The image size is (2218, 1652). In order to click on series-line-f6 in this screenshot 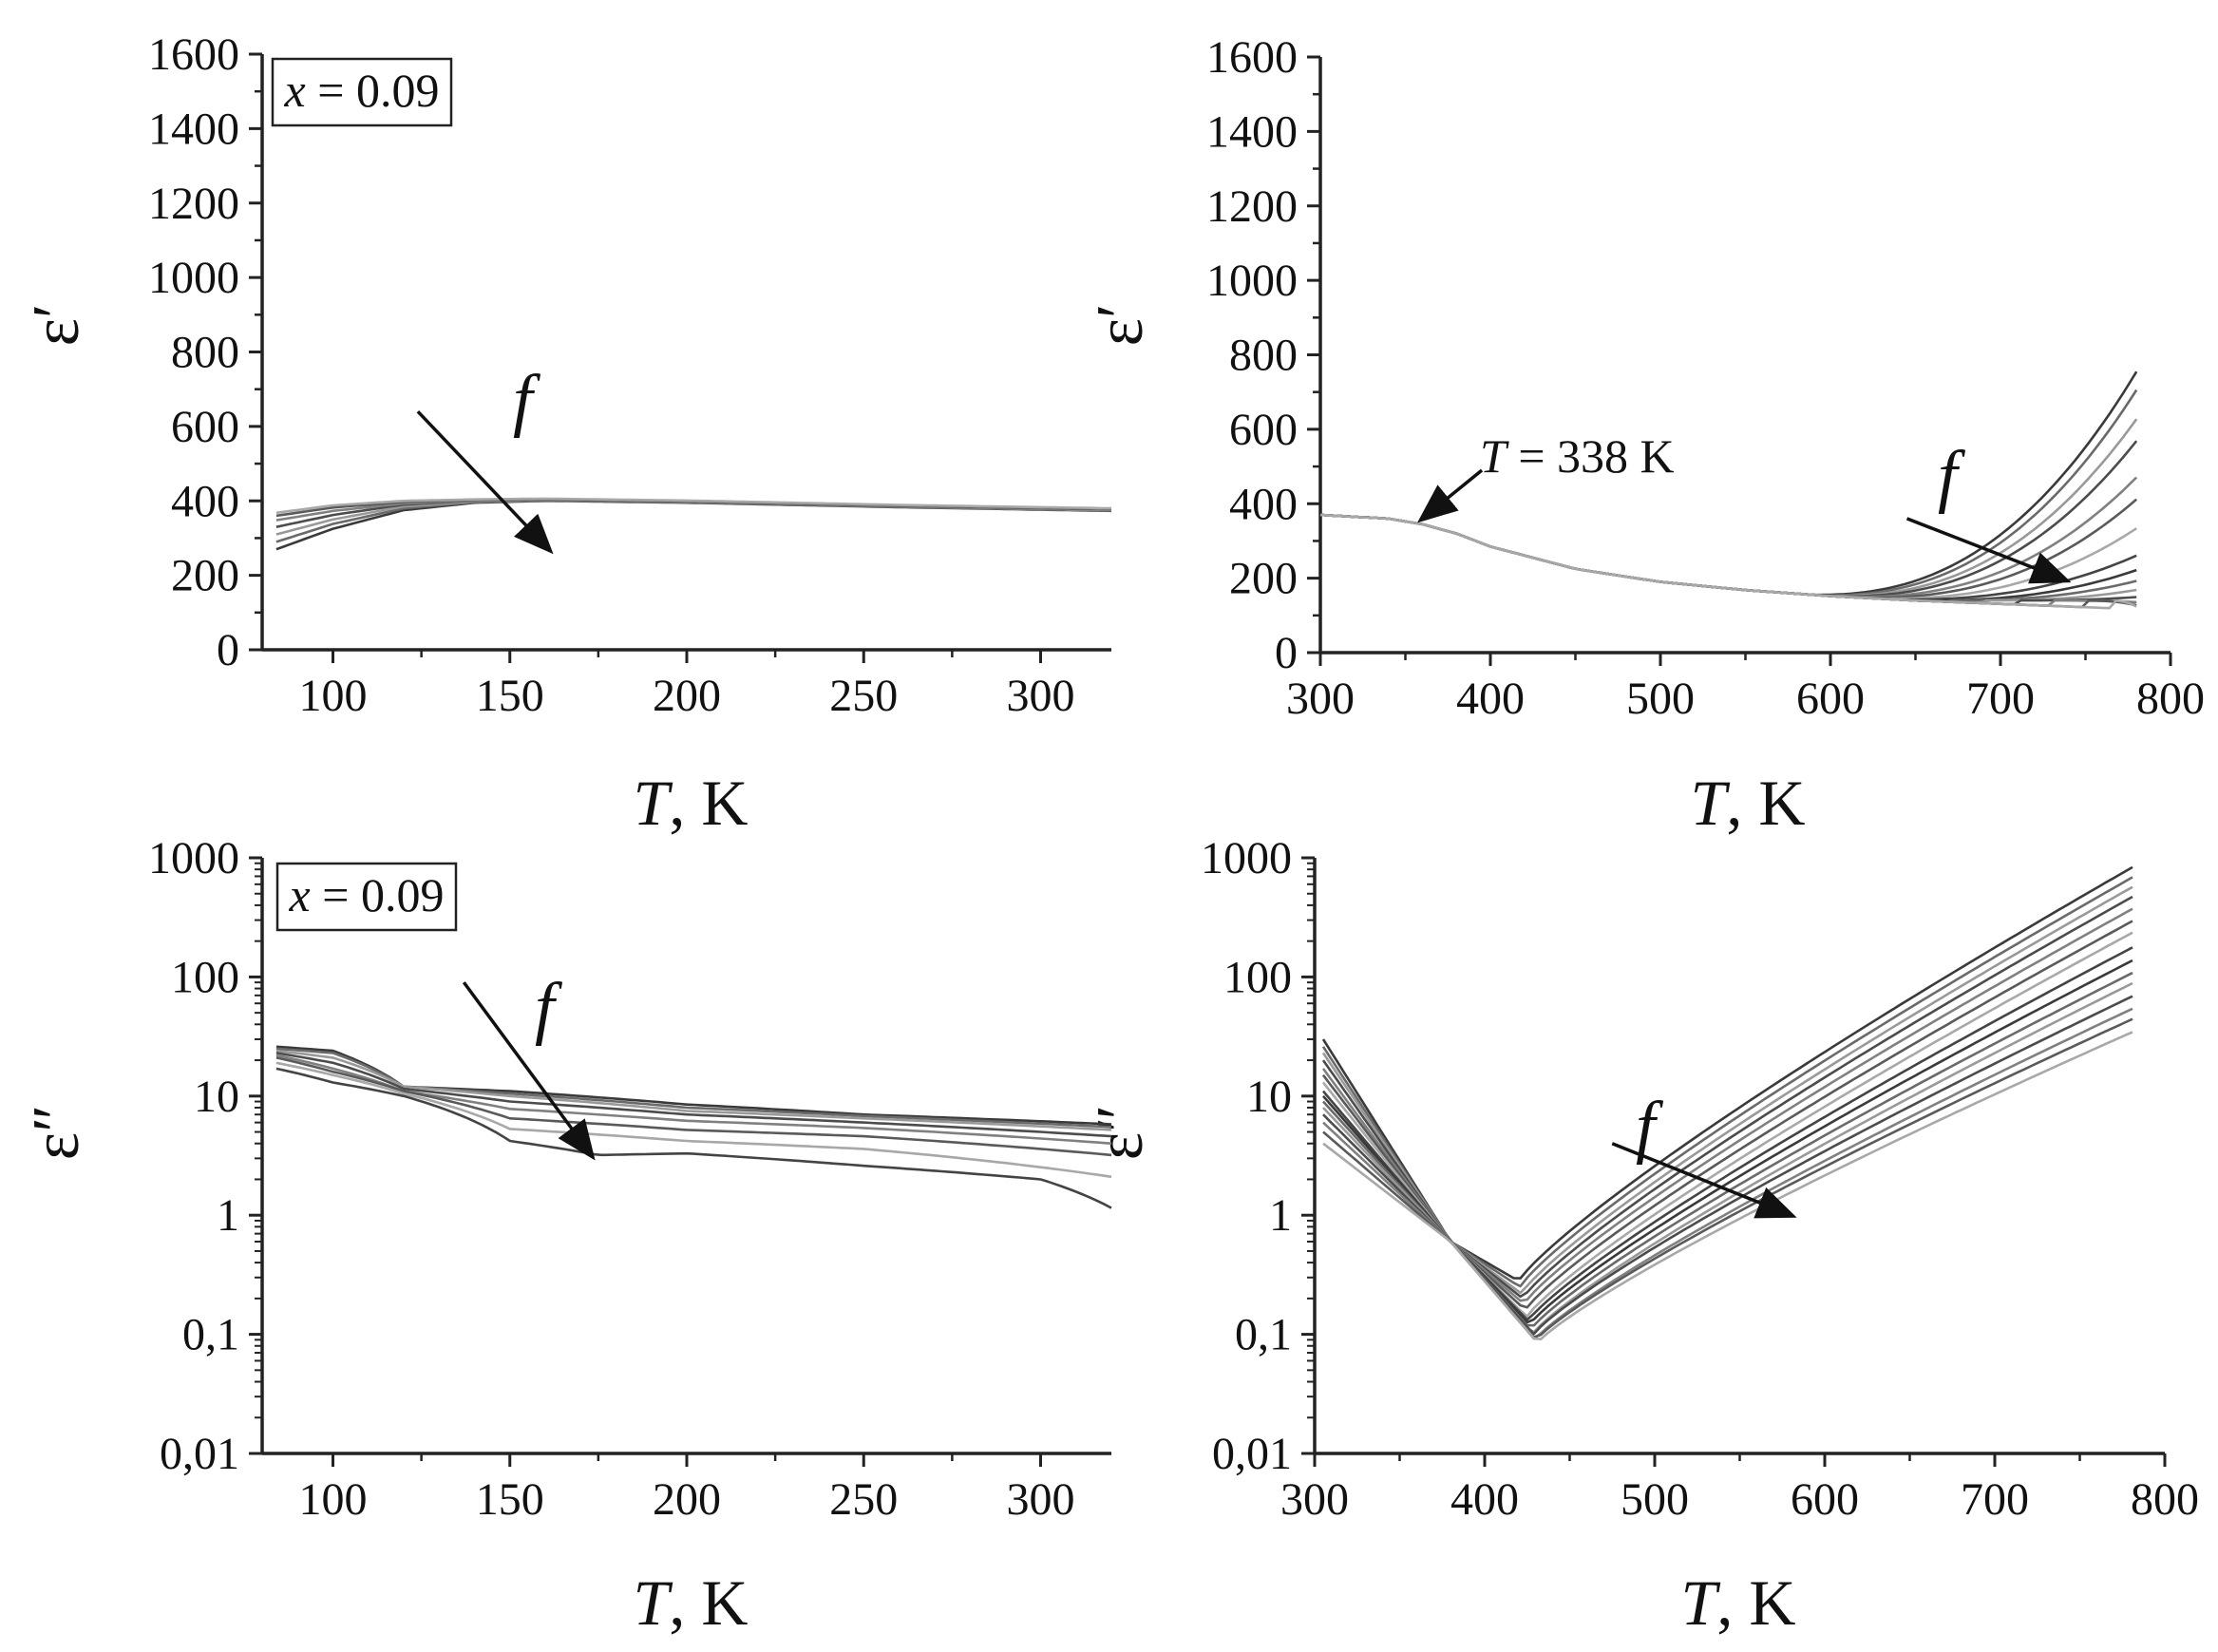, I will do `click(693, 1106)`.